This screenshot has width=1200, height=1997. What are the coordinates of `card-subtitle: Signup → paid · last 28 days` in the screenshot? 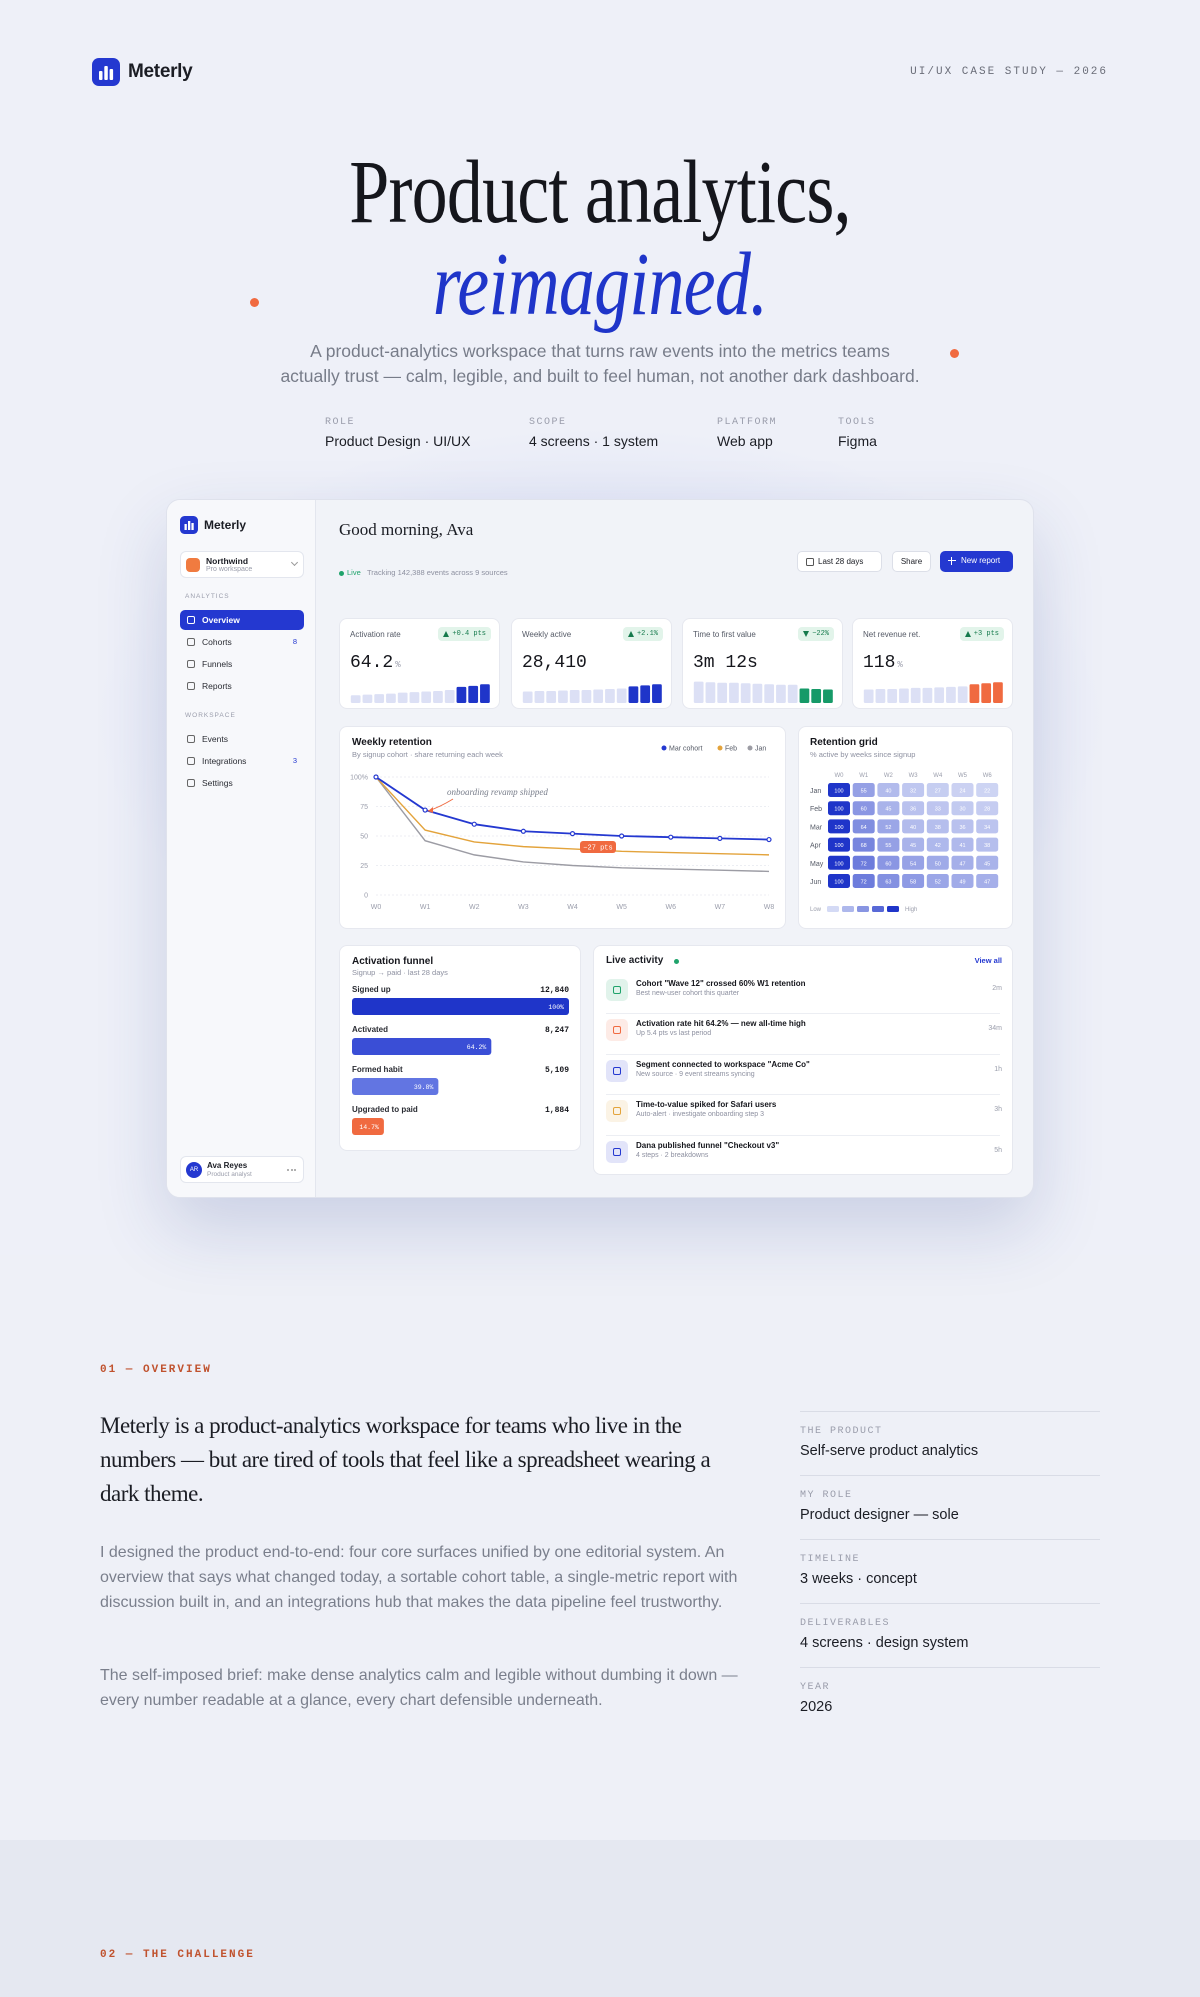 It's located at (400, 972).